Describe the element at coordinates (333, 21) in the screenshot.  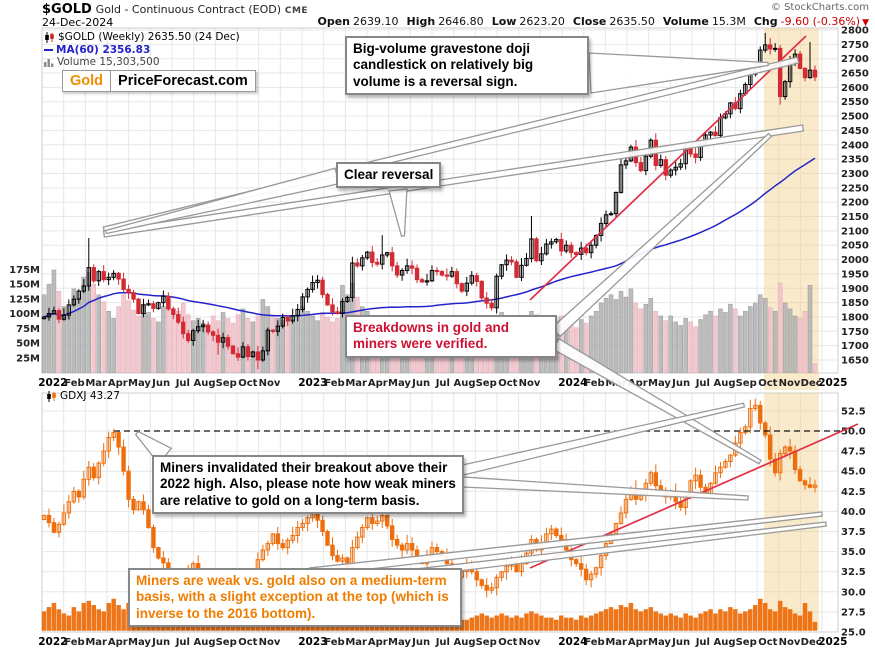
I see `quote-open-label: Open` at that location.